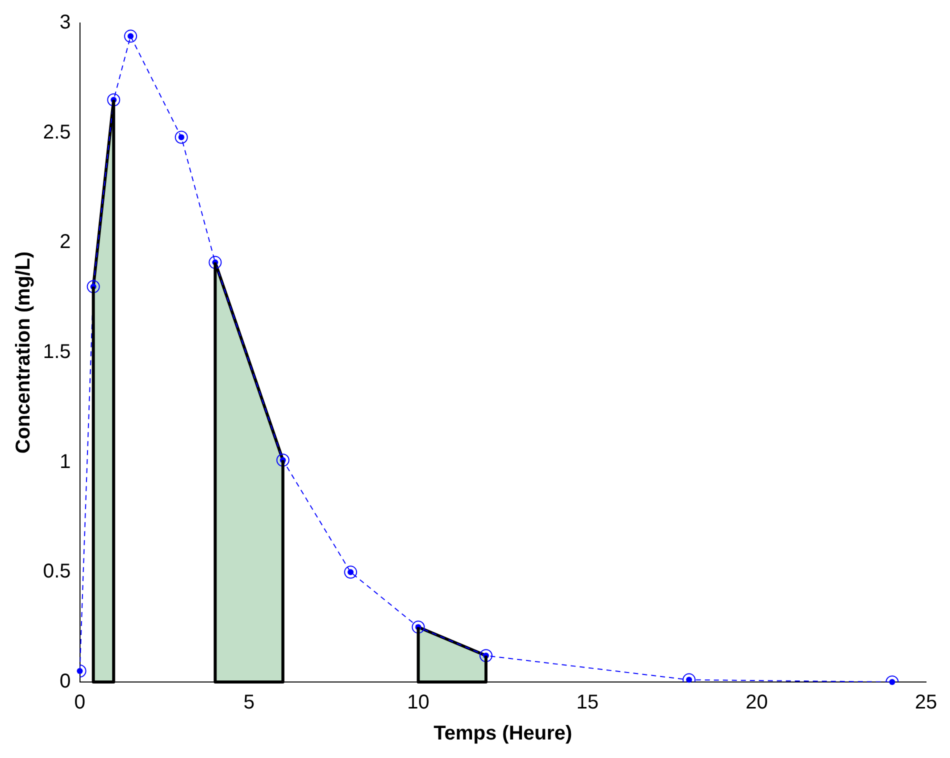 This screenshot has width=950, height=758. Describe the element at coordinates (65, 23) in the screenshot. I see `y-tick-label: 3` at that location.